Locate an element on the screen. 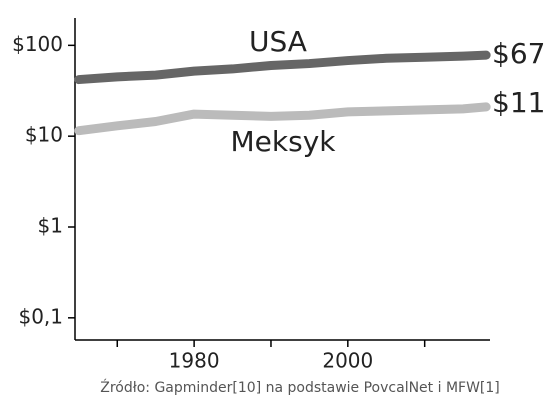  end-label: $11 is located at coordinates (518, 102).